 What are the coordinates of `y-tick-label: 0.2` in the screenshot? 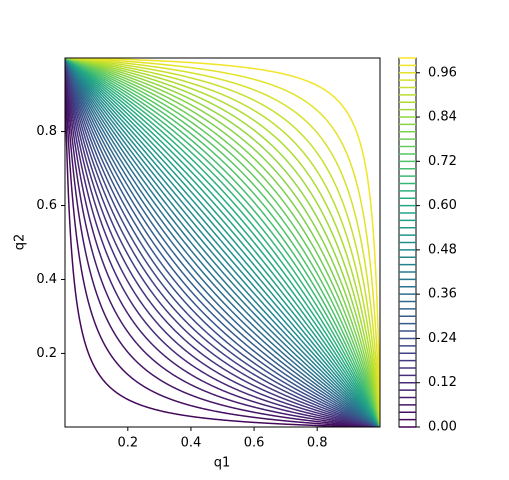 It's located at (46, 353).